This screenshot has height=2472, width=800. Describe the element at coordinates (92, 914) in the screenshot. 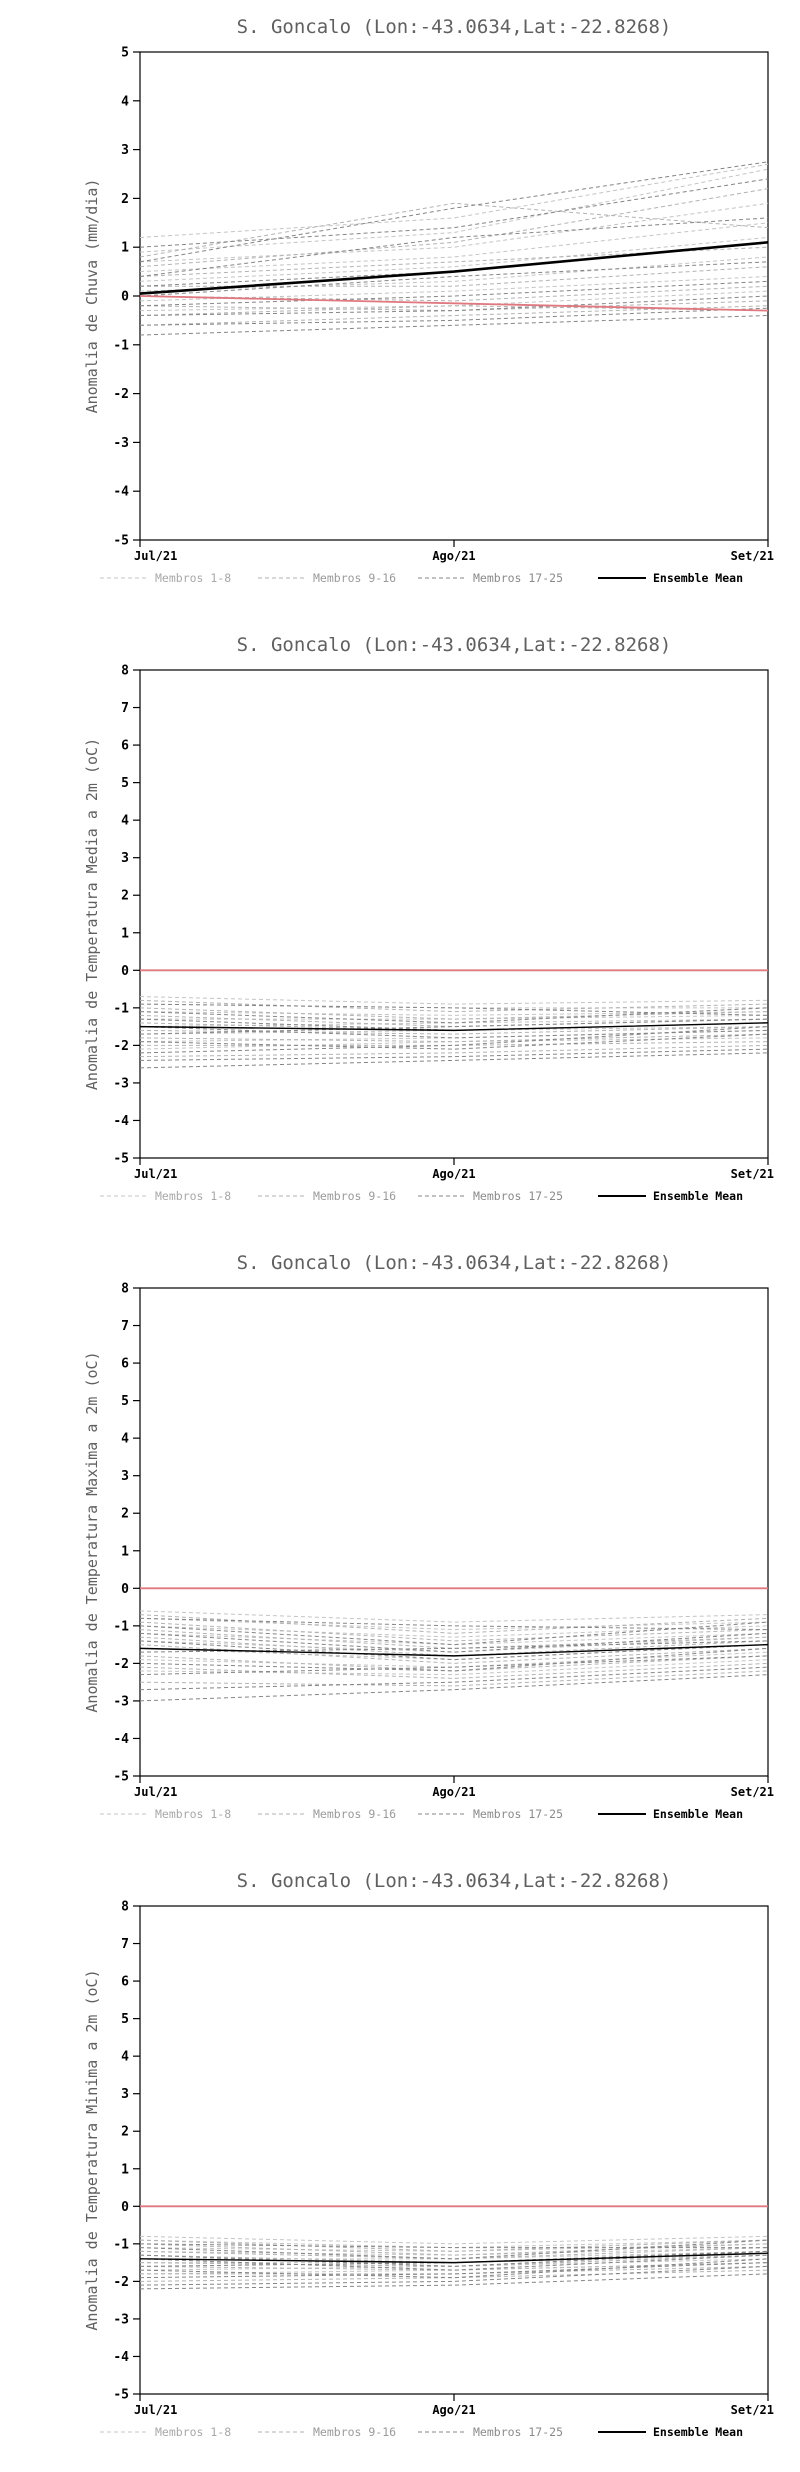

I see `y-axis-label: Anomalia de Temperatura Media a 2m (oC)` at that location.